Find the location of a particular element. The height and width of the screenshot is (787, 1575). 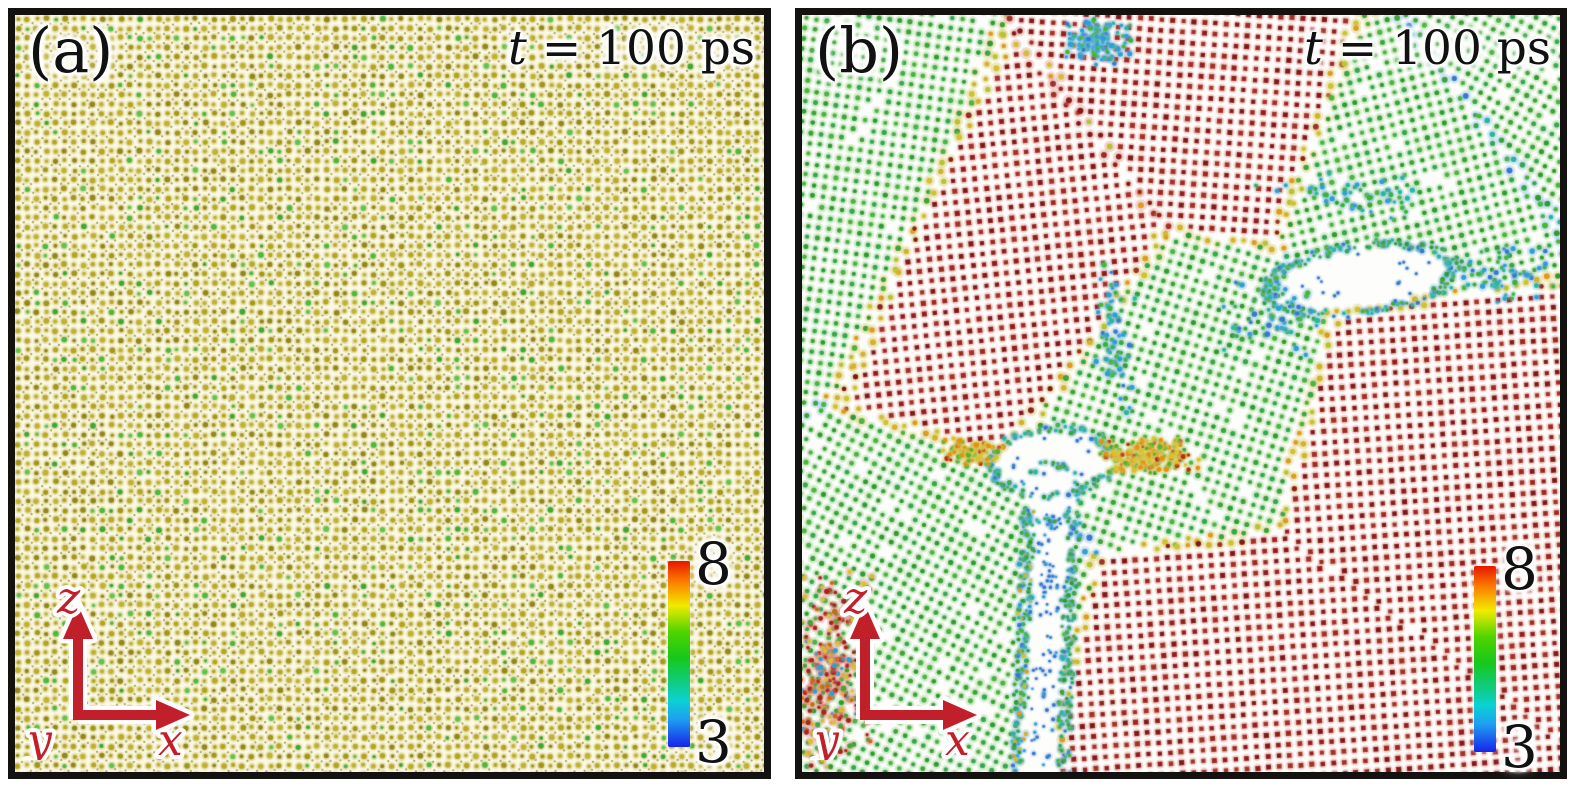

time-label-a: t = 100 ps is located at coordinates (631, 48).